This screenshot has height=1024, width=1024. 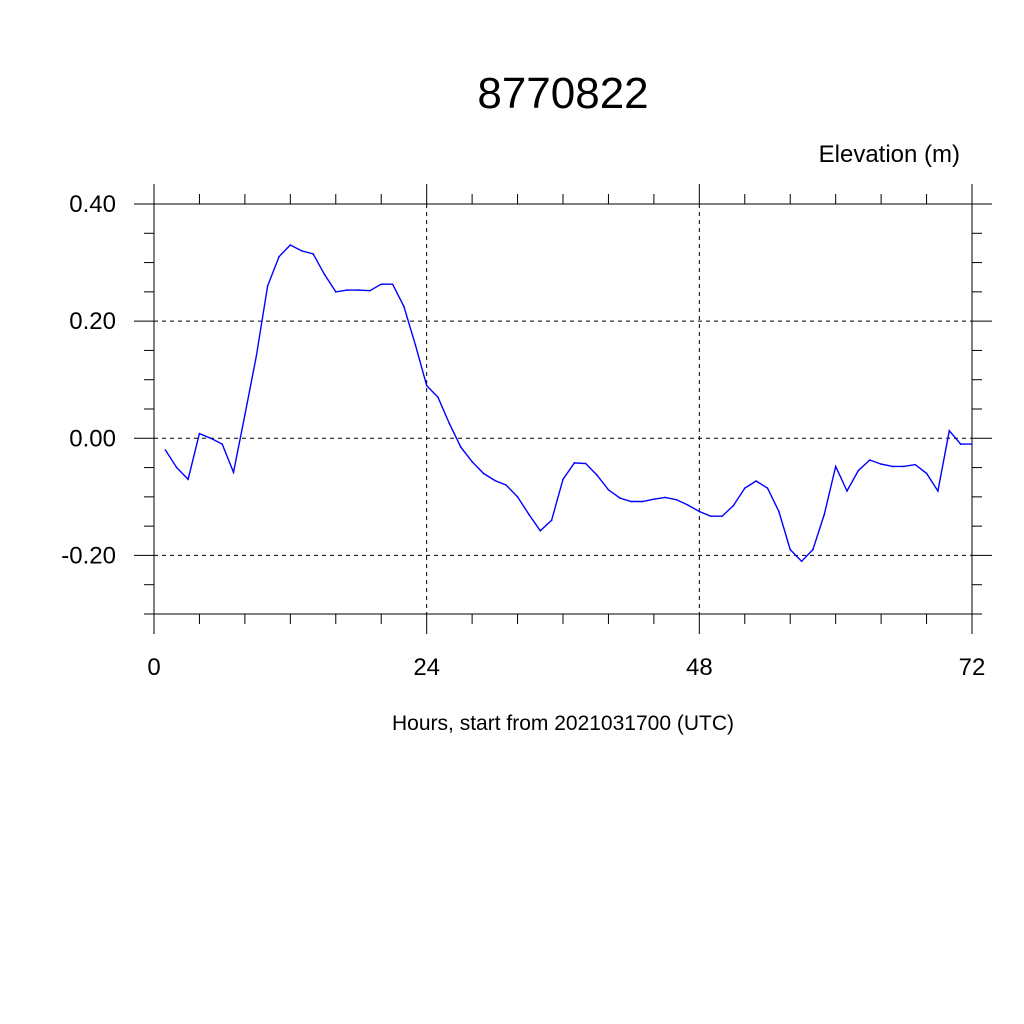 What do you see at coordinates (889, 154) in the screenshot?
I see `y-axis-label: Elevation (m)` at bounding box center [889, 154].